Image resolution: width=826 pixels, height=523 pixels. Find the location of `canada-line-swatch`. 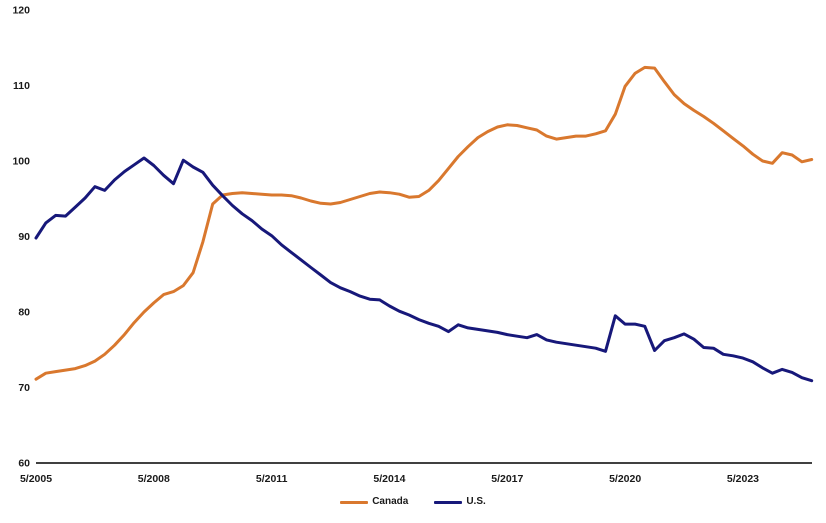

canada-line-swatch is located at coordinates (354, 502).